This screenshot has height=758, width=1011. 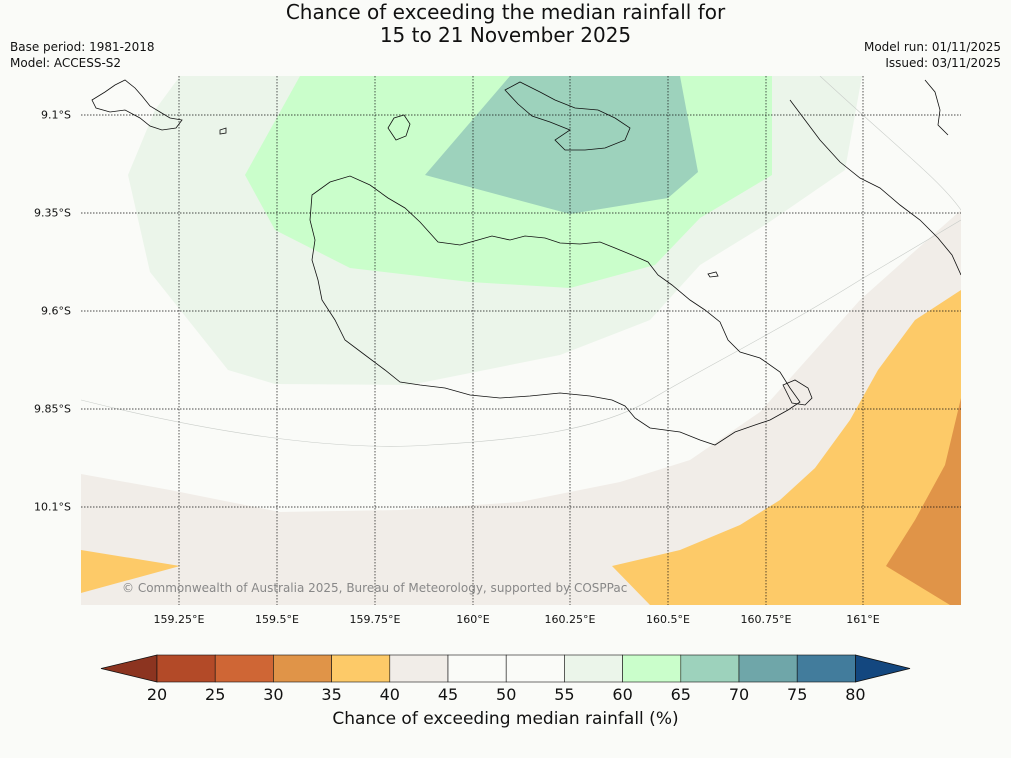 What do you see at coordinates (567, 116) in the screenshot?
I see `florida-islands-coastline` at bounding box center [567, 116].